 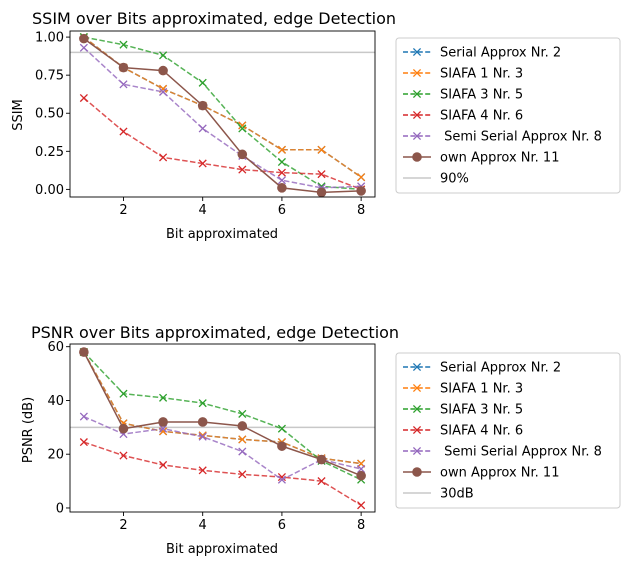 I want to click on ssim-legend-label-6: 90%, so click(x=454, y=179).